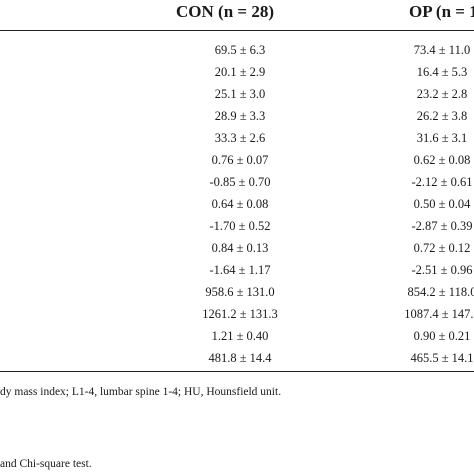 This screenshot has height=474, width=474. What do you see at coordinates (441, 11) in the screenshot?
I see `column-header-op: OP (n = 17)` at bounding box center [441, 11].